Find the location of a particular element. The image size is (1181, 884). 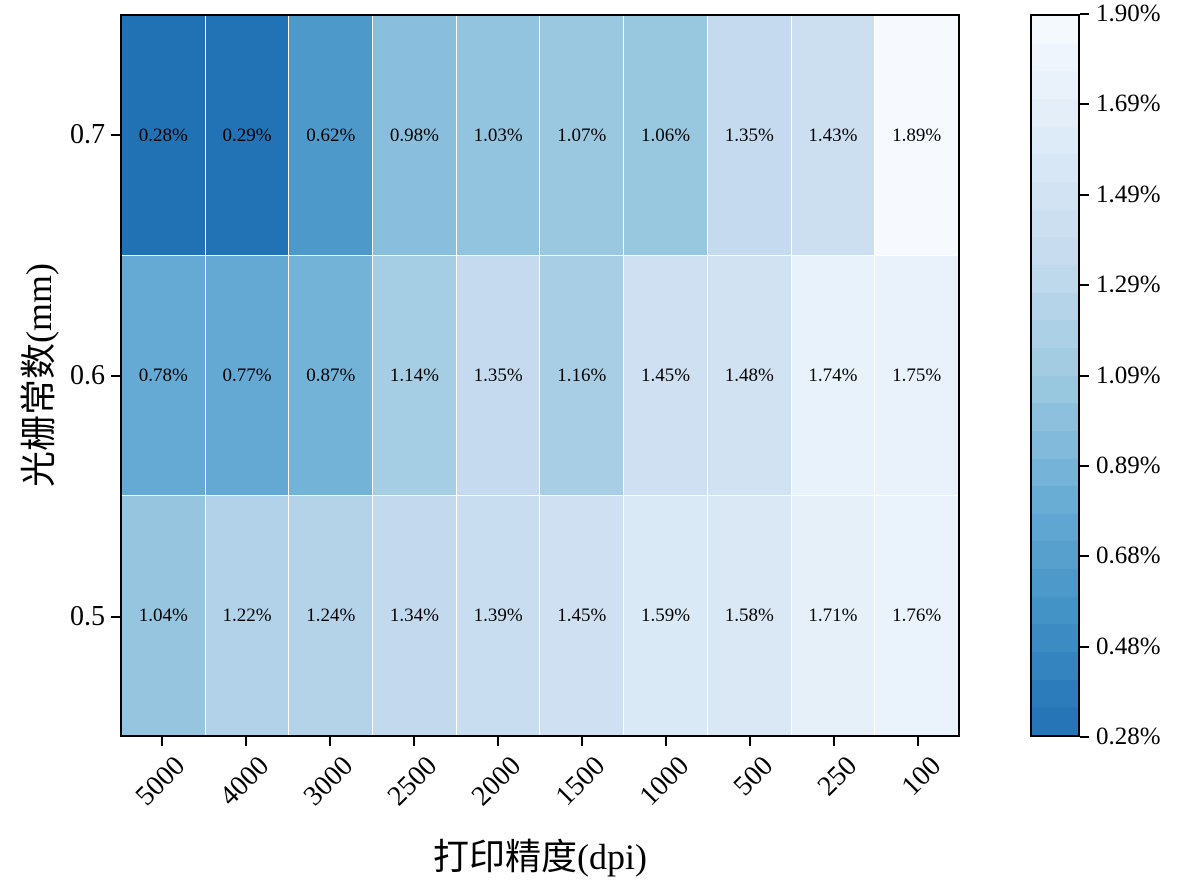

heatmap-cell: 1.34% is located at coordinates (414, 615).